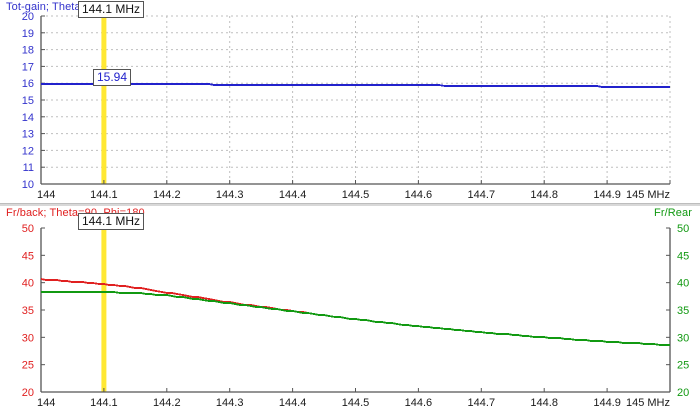 The image size is (700, 411). What do you see at coordinates (28, 151) in the screenshot?
I see `svg-text: 12` at bounding box center [28, 151].